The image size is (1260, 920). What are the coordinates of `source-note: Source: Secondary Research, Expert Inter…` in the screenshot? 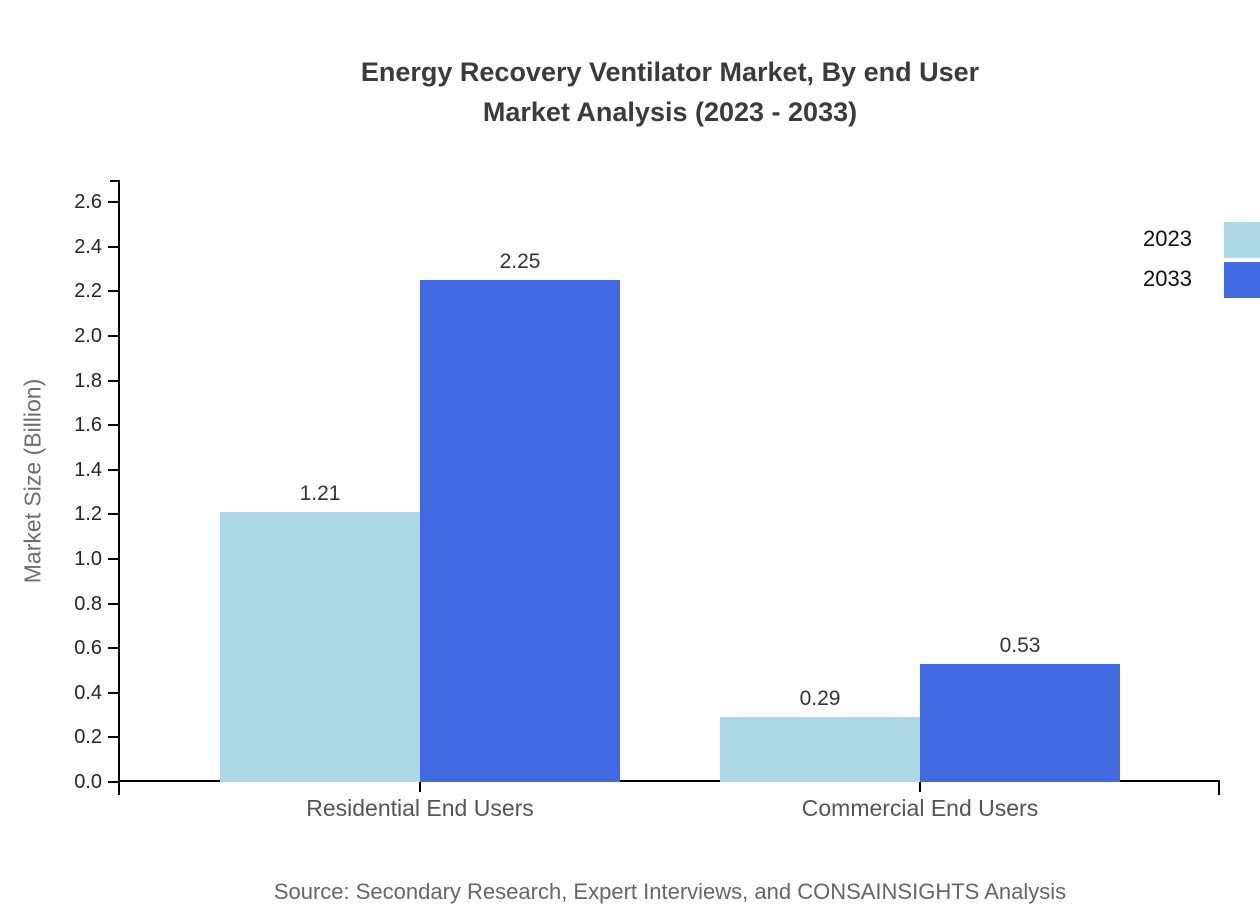 It's located at (670, 891).